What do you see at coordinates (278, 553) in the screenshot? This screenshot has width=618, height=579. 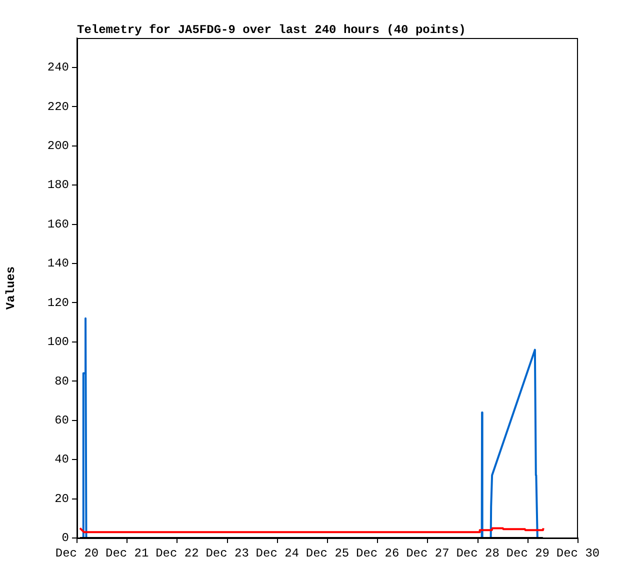 I see `x-tick-label: Dec 24` at bounding box center [278, 553].